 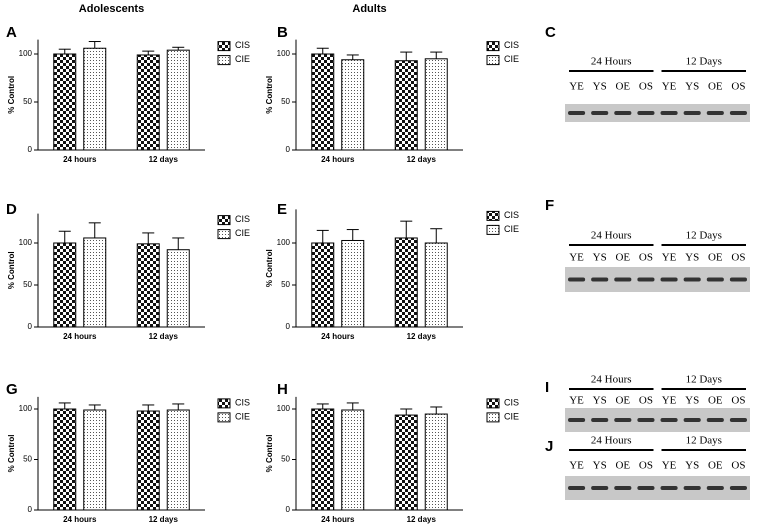 I want to click on panel-label: J, so click(x=549, y=446).